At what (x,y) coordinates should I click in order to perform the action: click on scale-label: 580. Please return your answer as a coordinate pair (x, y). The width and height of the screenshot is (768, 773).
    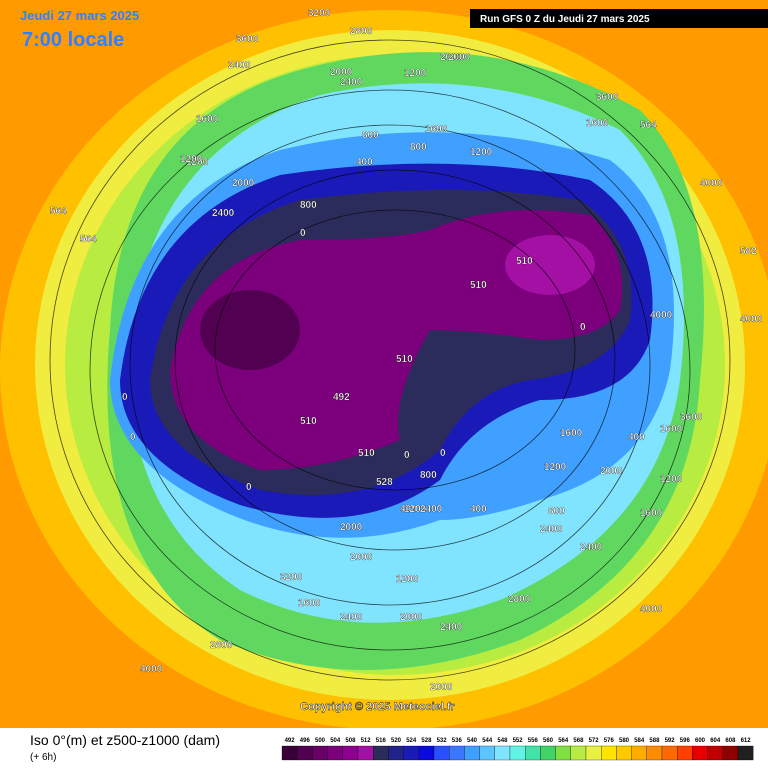
    Looking at the image, I should click on (624, 741).